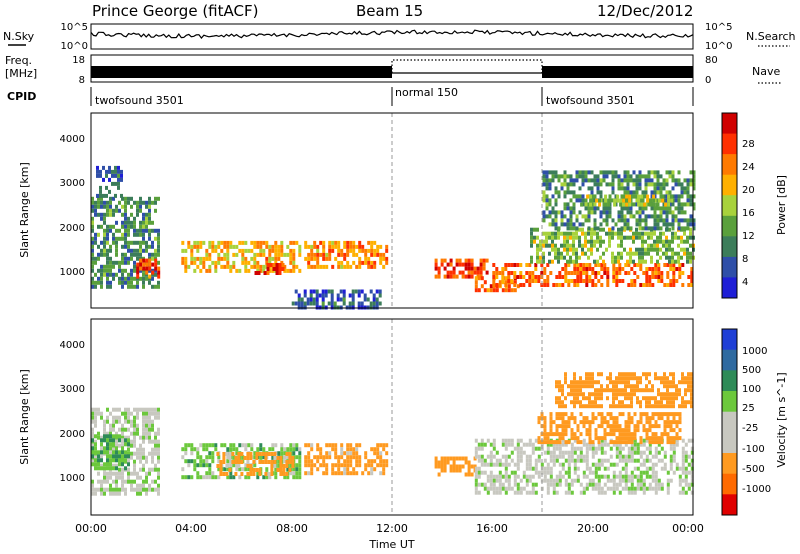 This screenshot has width=800, height=554. I want to click on nave-dotted-mid, so click(467, 66).